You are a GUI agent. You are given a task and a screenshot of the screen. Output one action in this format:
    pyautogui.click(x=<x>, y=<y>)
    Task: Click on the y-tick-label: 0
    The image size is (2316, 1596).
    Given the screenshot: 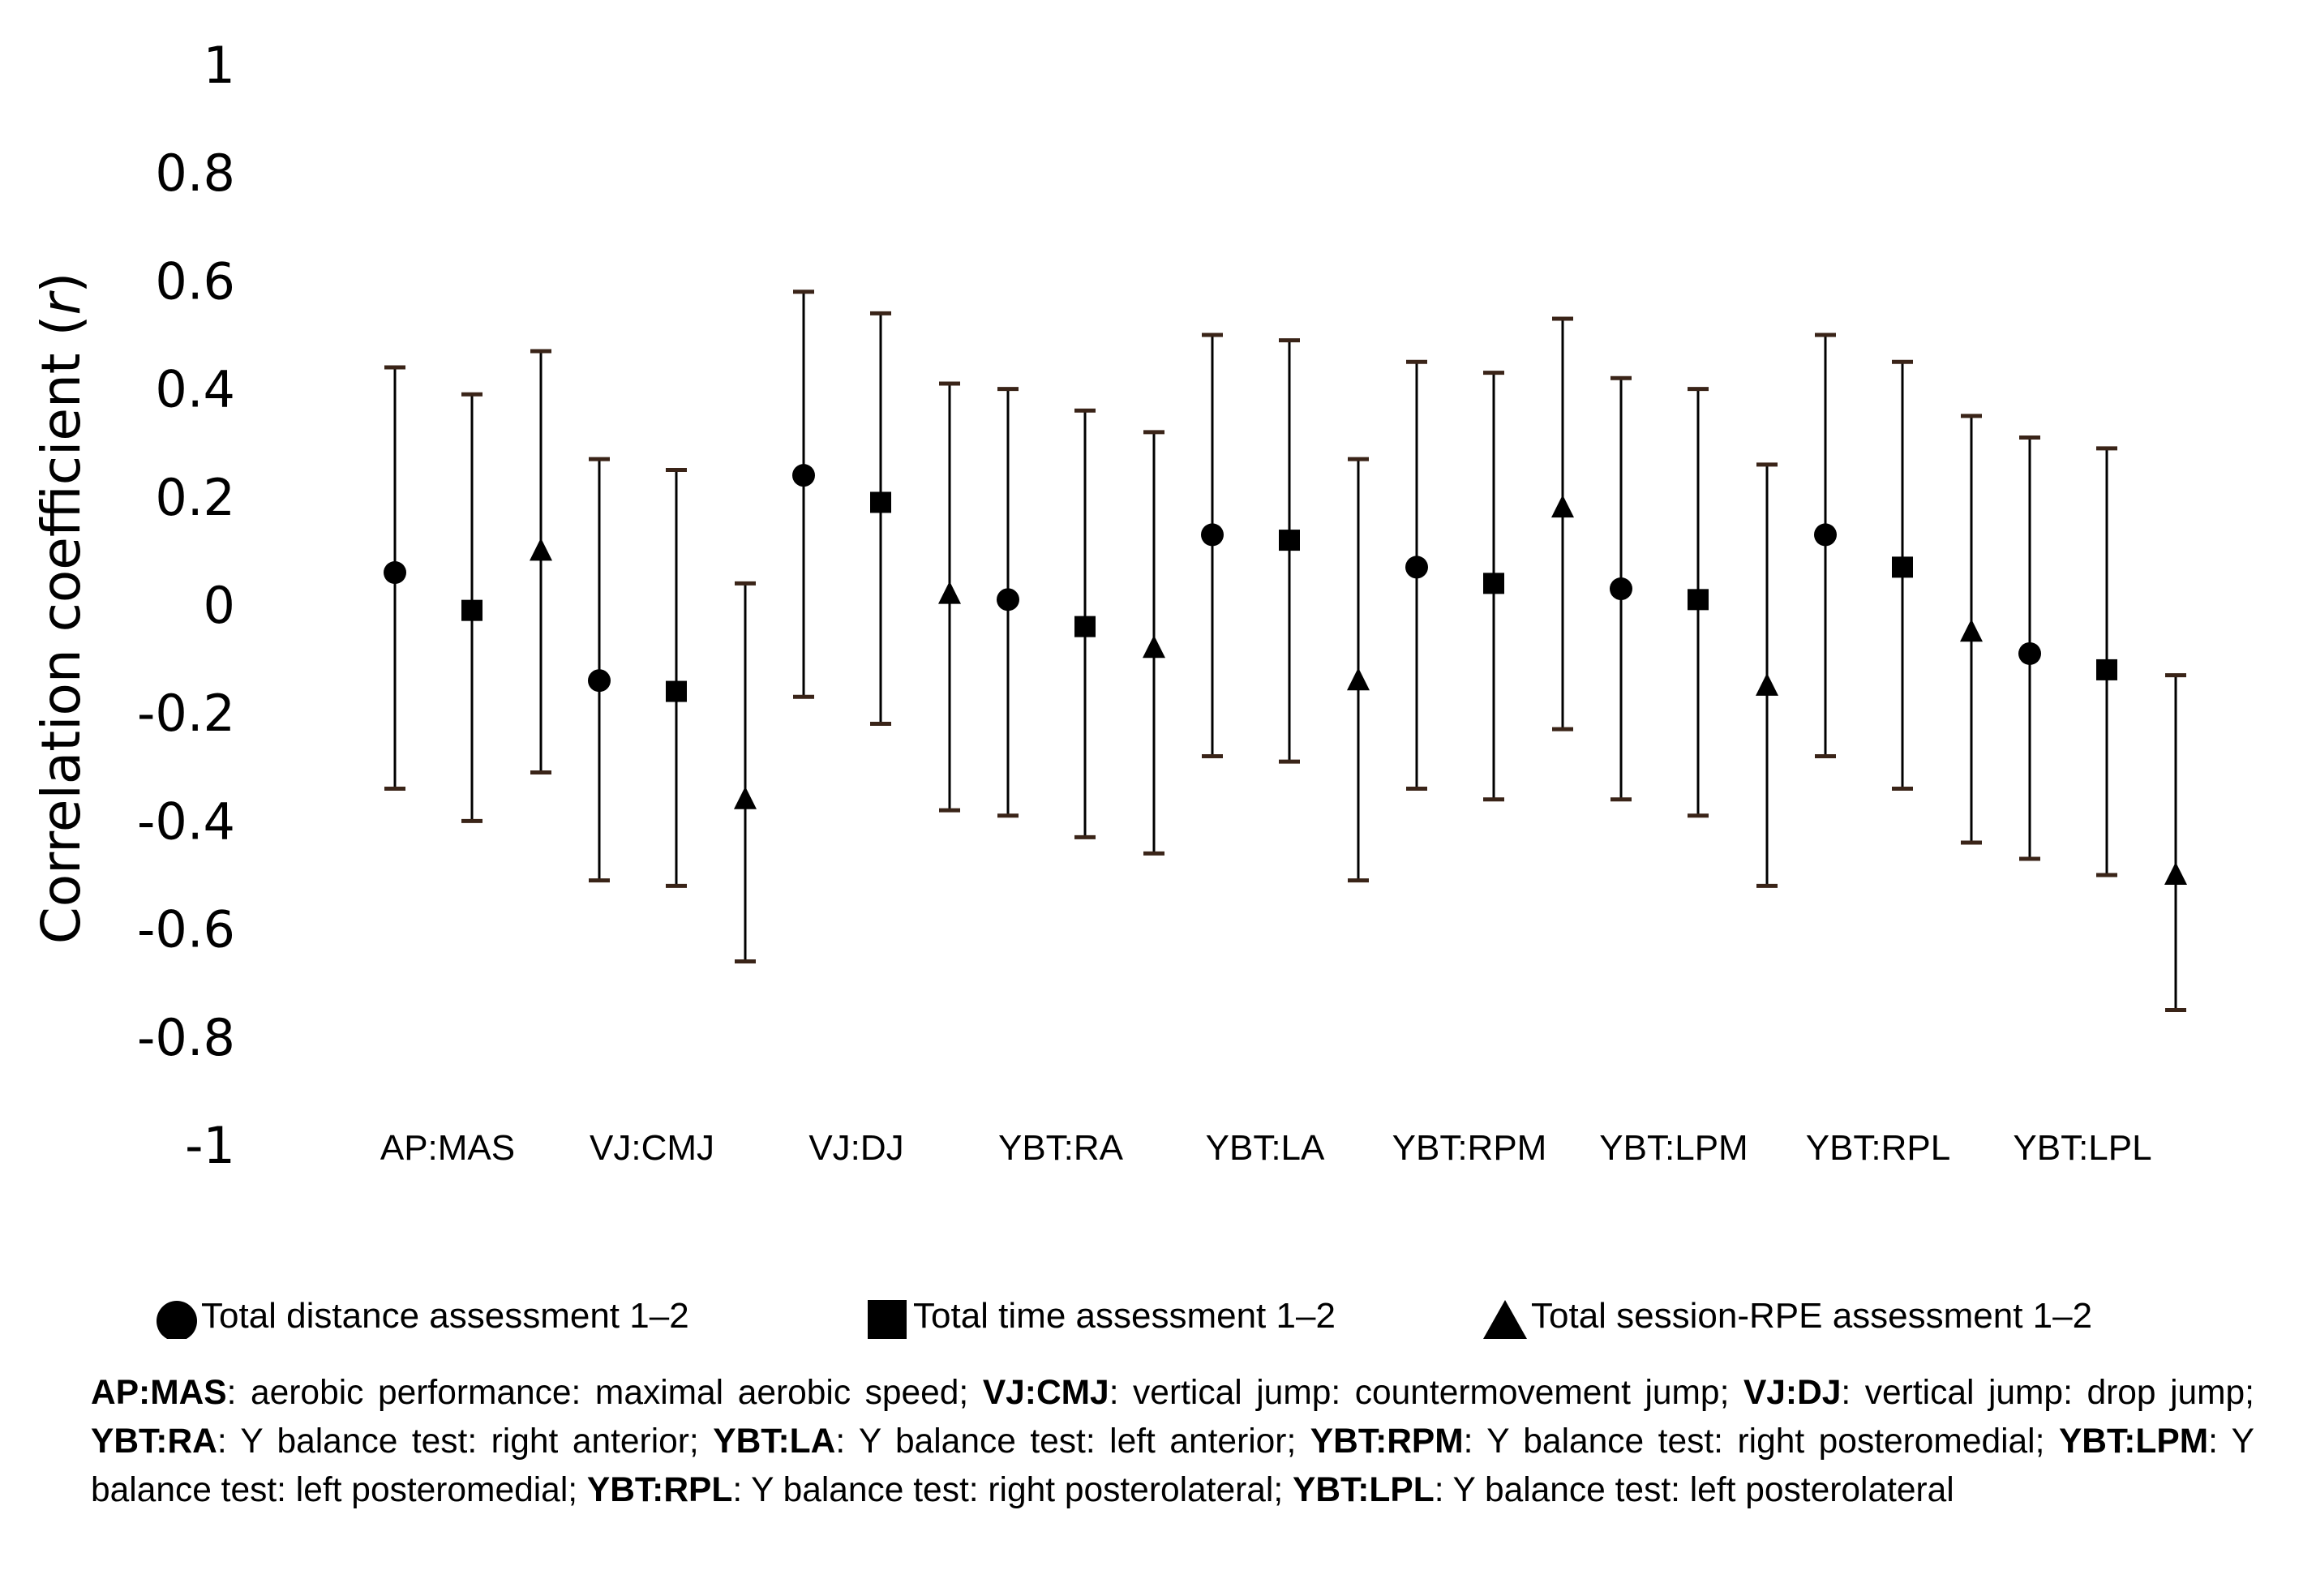 What is the action you would take?
    pyautogui.click(x=219, y=605)
    